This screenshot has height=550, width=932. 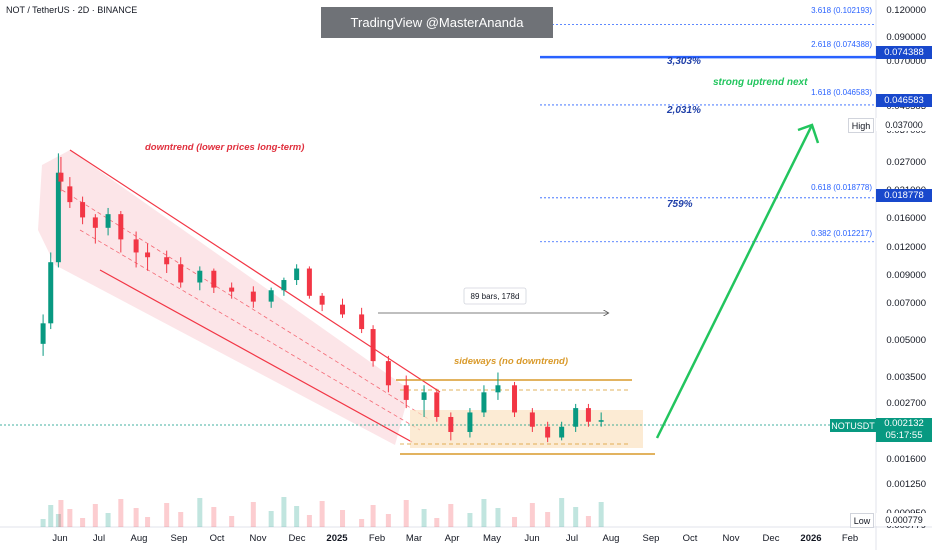 I want to click on fib-lines, so click(x=708, y=133).